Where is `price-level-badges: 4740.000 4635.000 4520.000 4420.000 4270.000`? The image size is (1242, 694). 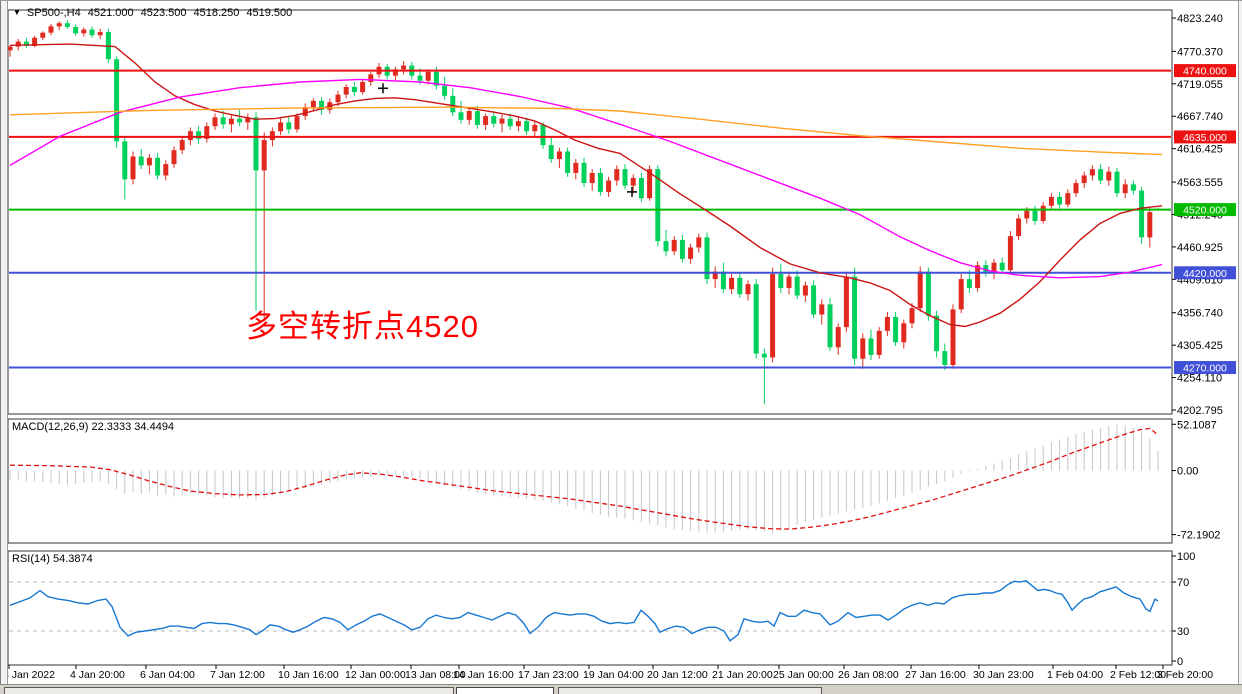 price-level-badges: 4740.000 4635.000 4520.000 4420.000 4270.000 is located at coordinates (1205, 219).